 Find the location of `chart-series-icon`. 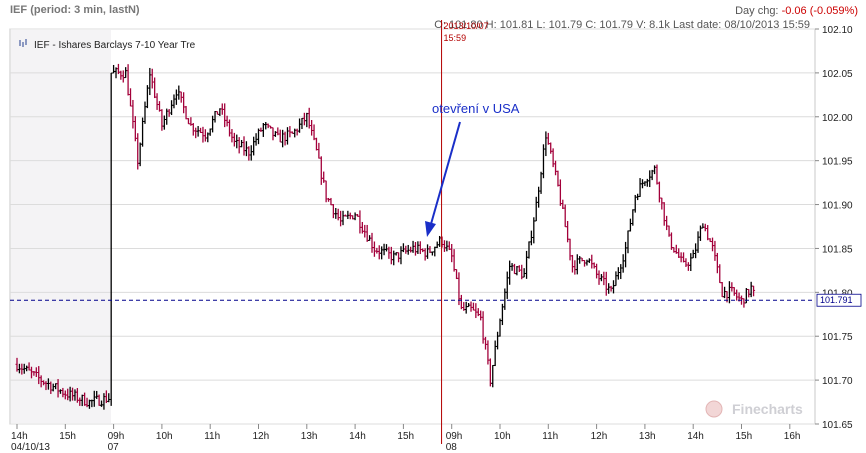

chart-series-icon is located at coordinates (23, 43).